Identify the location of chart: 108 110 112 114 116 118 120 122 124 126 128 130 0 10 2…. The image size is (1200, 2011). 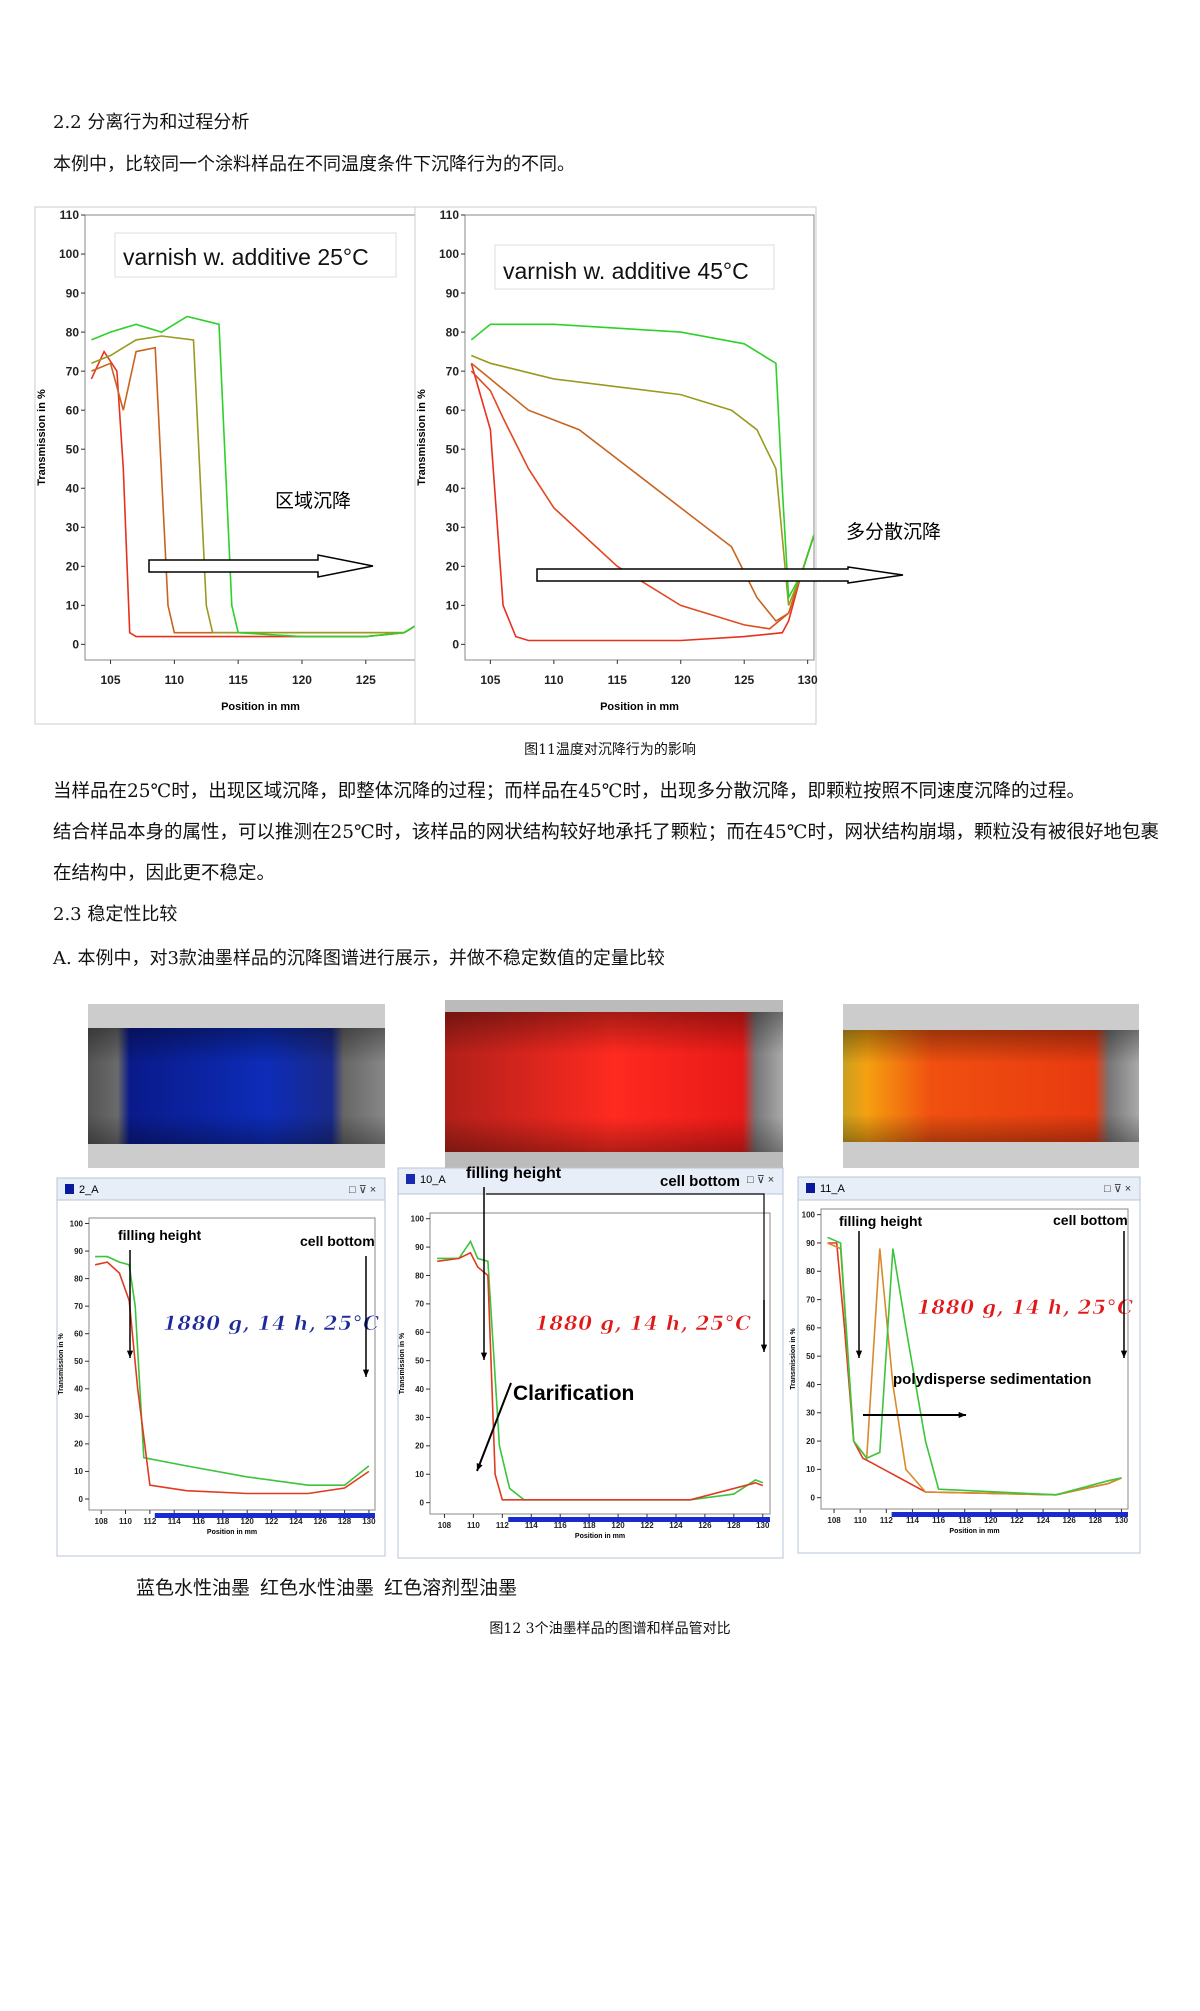
(959, 1371).